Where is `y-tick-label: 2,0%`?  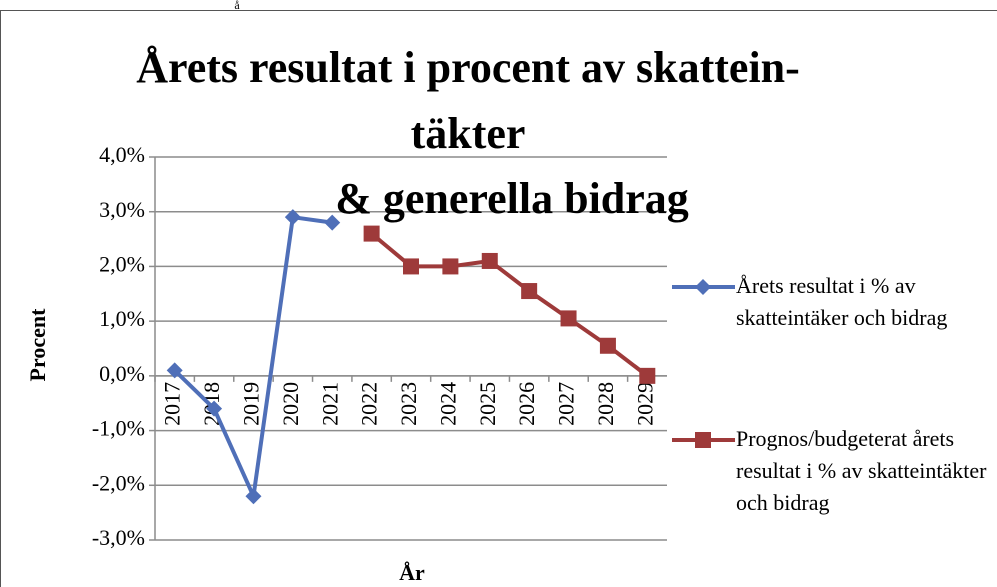
y-tick-label: 2,0% is located at coordinates (122, 263).